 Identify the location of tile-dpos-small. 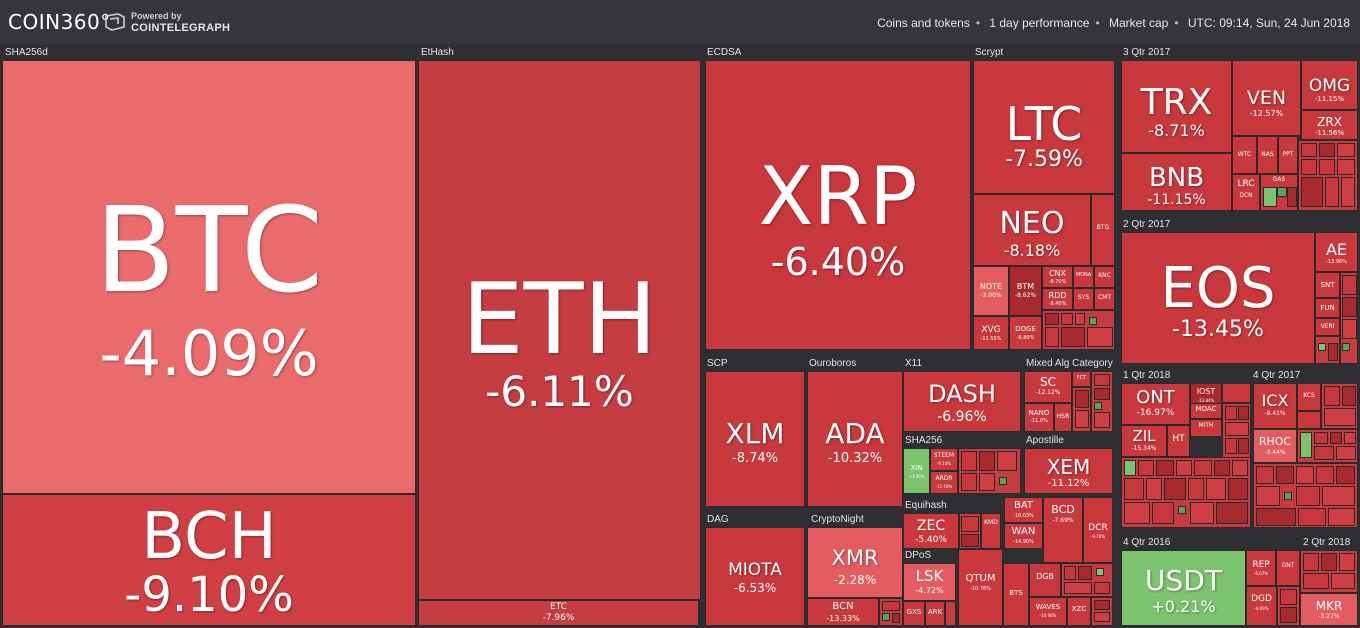
(1102, 611).